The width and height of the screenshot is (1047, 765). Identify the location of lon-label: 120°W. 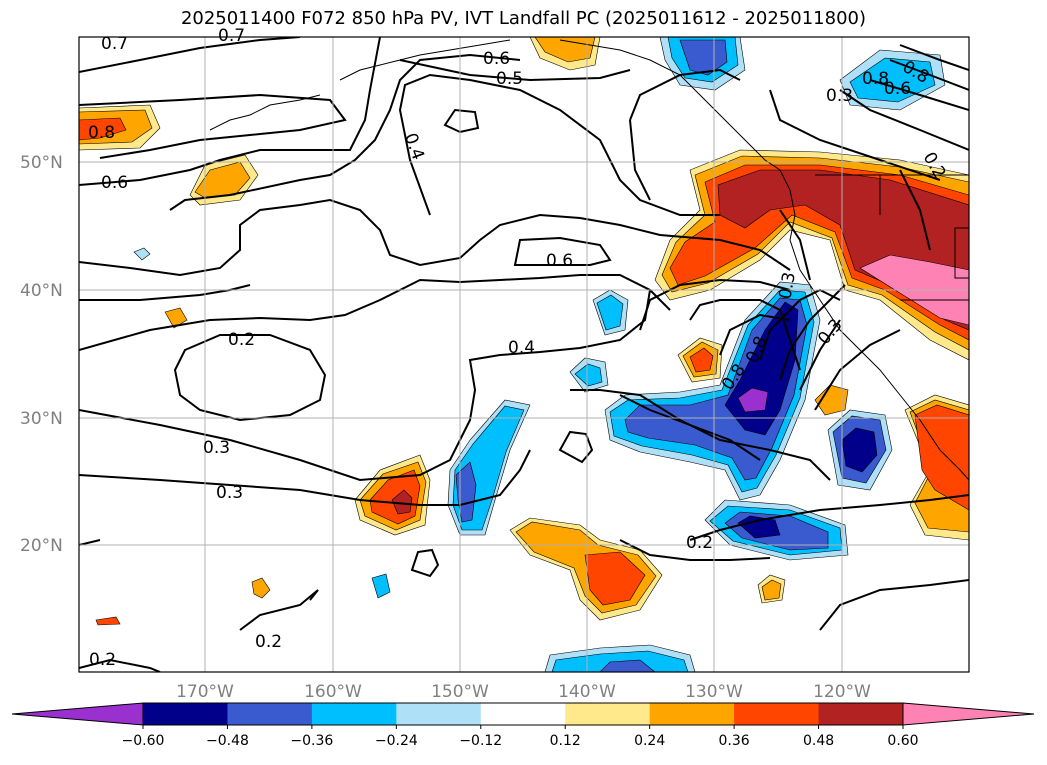
(842, 692).